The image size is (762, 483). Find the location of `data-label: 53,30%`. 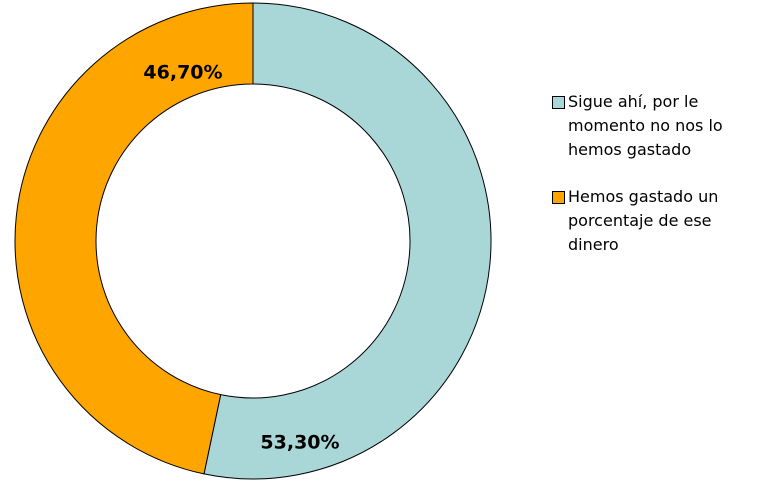

data-label: 53,30% is located at coordinates (299, 443).